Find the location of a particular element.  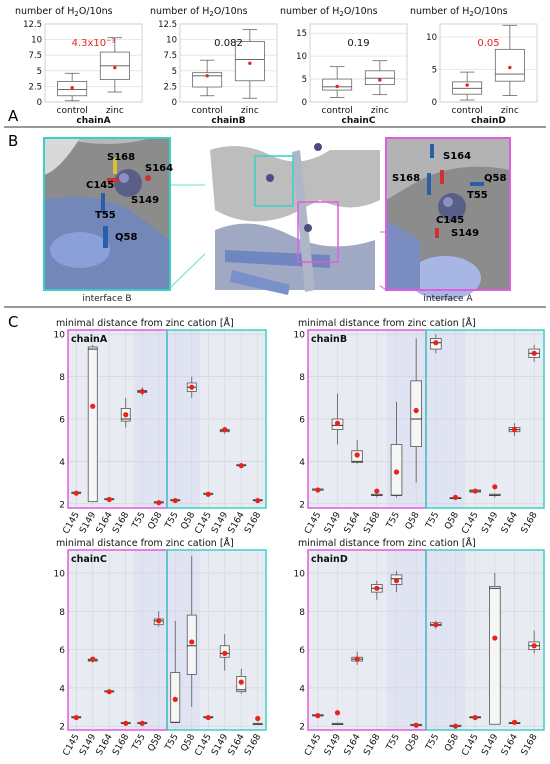

y-tick-label: 4 is located at coordinates (62, 689).